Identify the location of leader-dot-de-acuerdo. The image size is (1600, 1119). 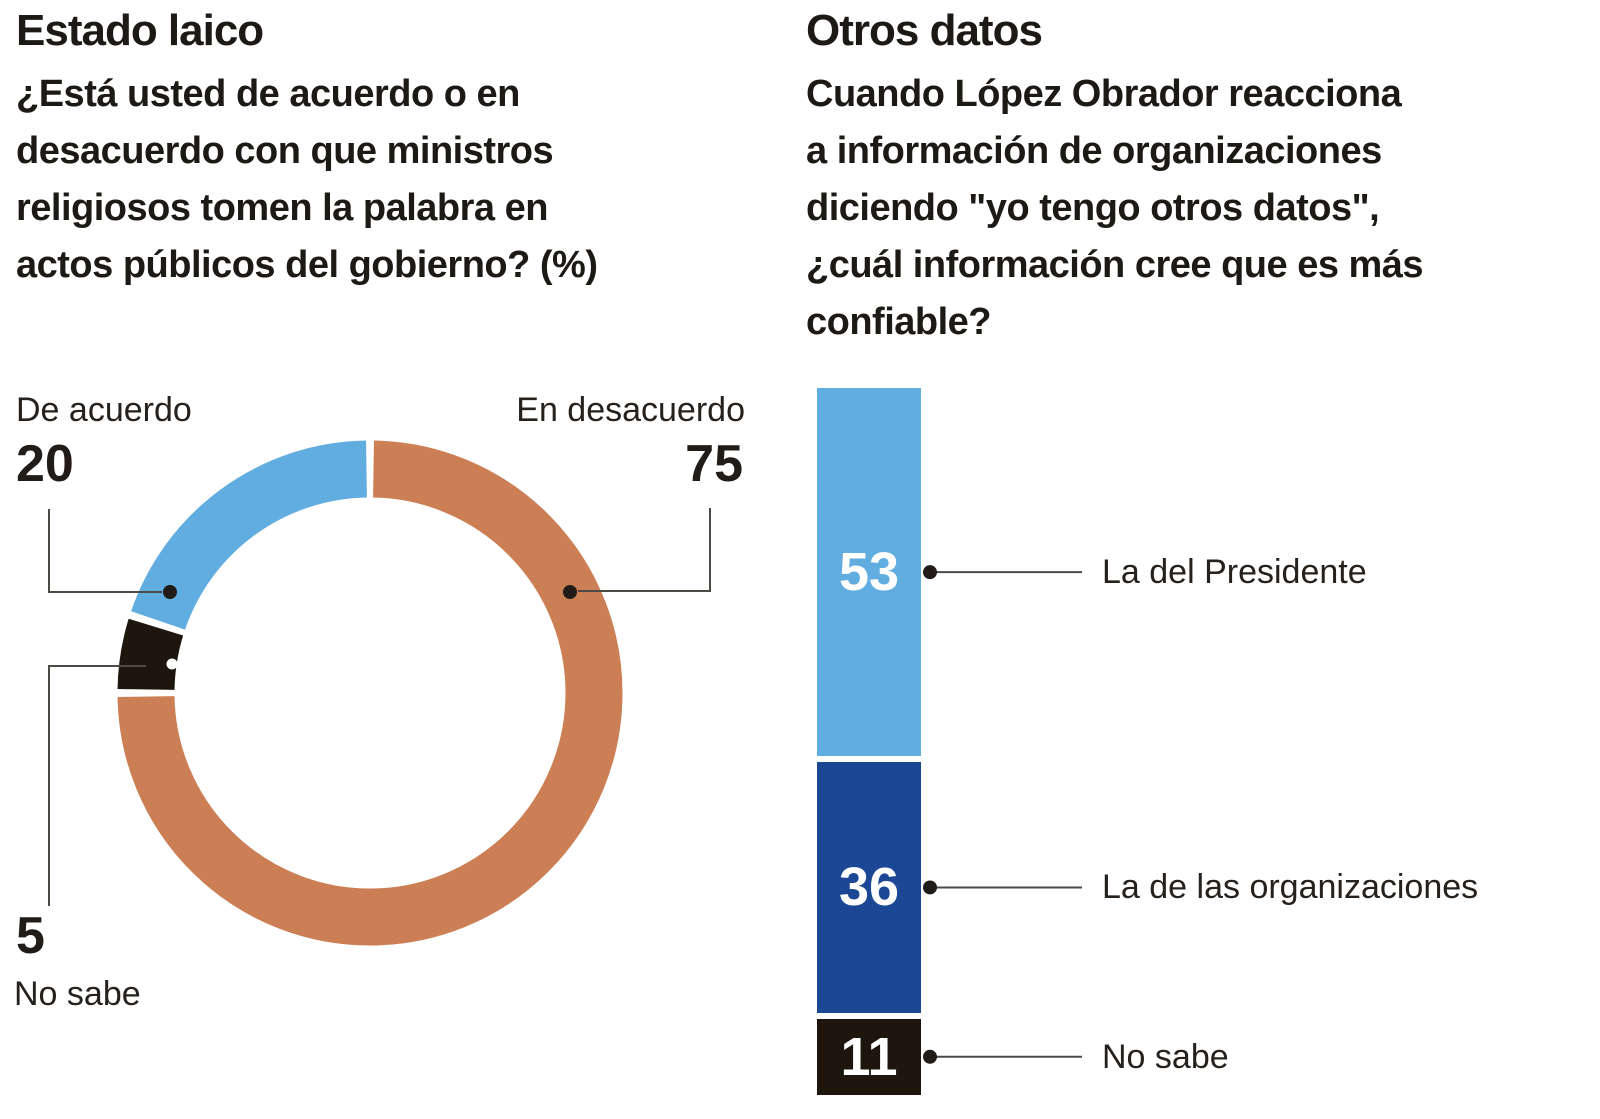
(170, 592).